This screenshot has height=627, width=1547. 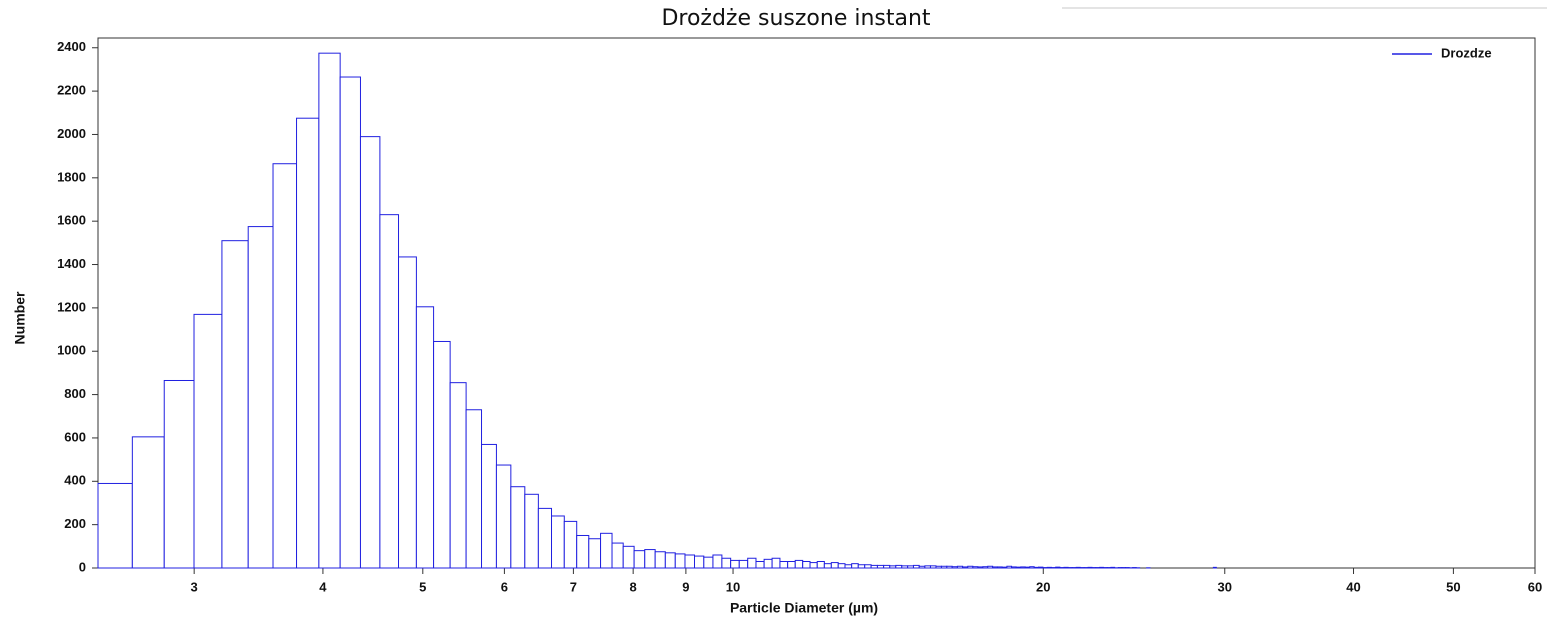 I want to click on y-tick-label: 200, so click(x=75, y=523).